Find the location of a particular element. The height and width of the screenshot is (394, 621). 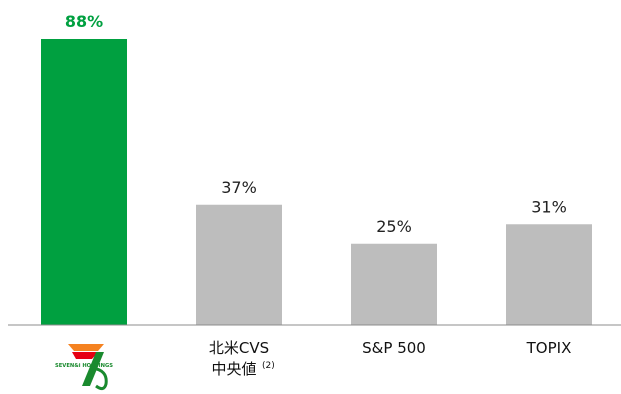

category-label-2-superscript: (2) is located at coordinates (268, 366).